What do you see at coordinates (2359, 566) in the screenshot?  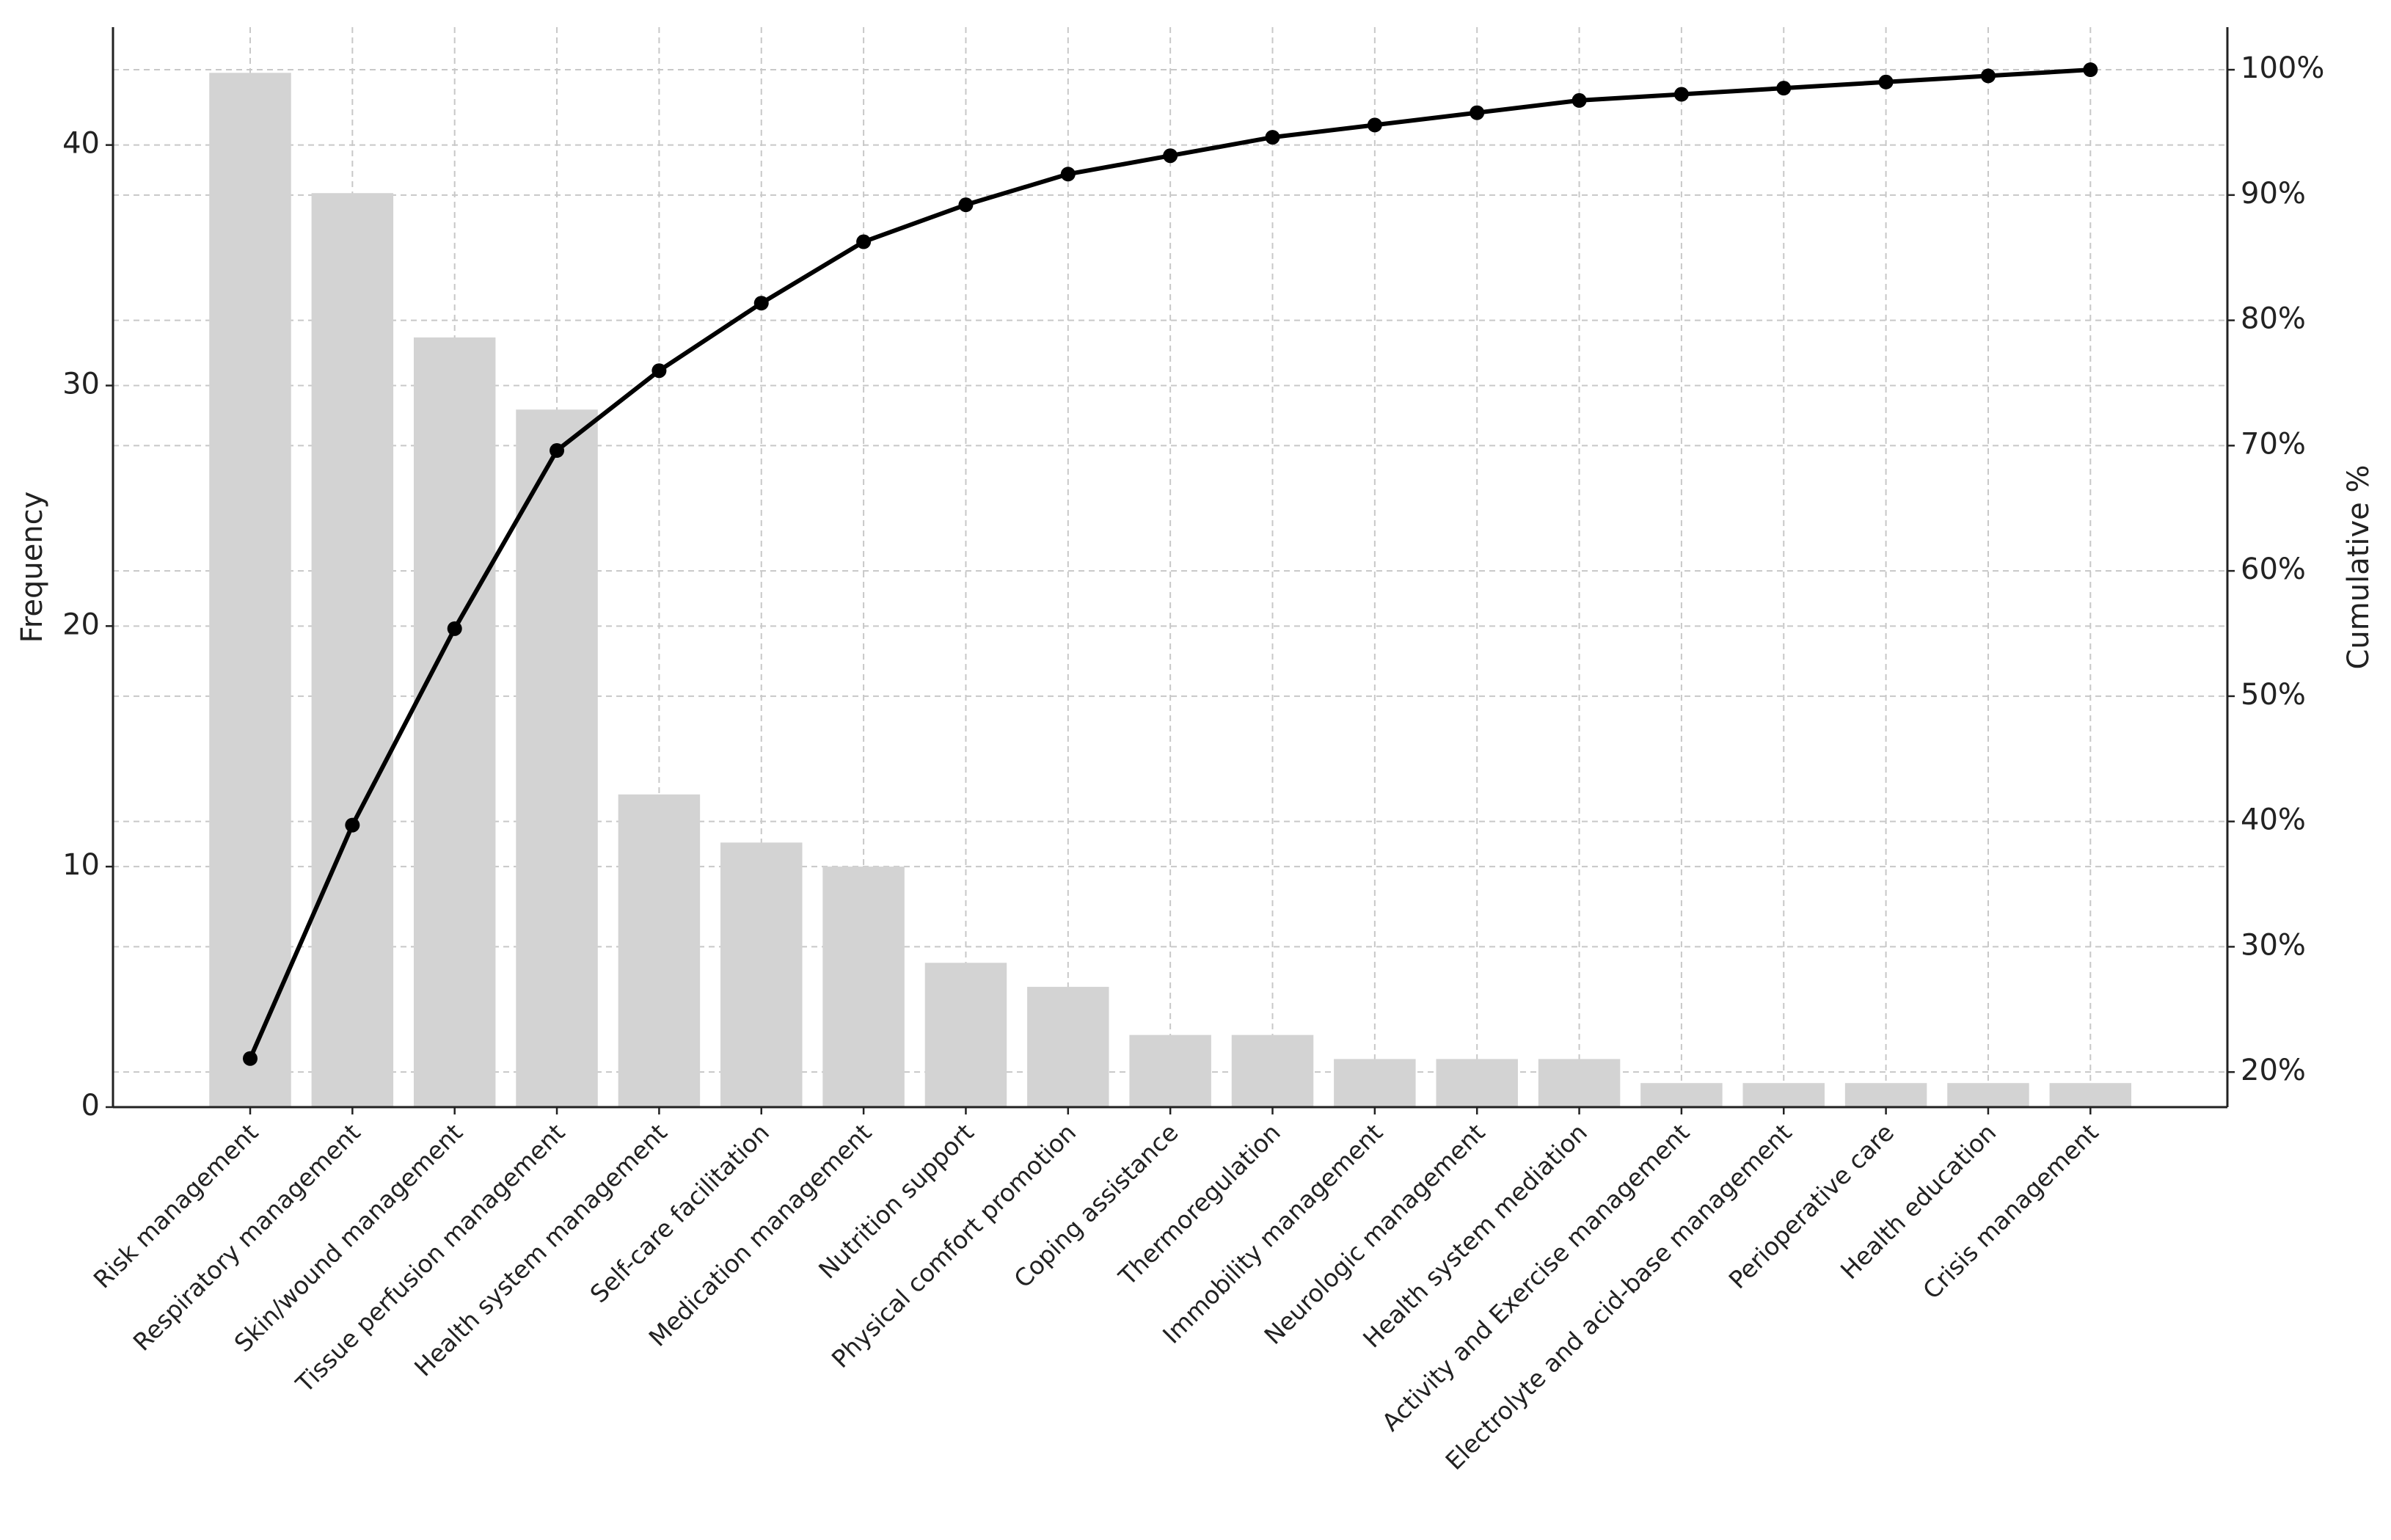 I see `y2-axis-label: Cumulative %` at bounding box center [2359, 566].